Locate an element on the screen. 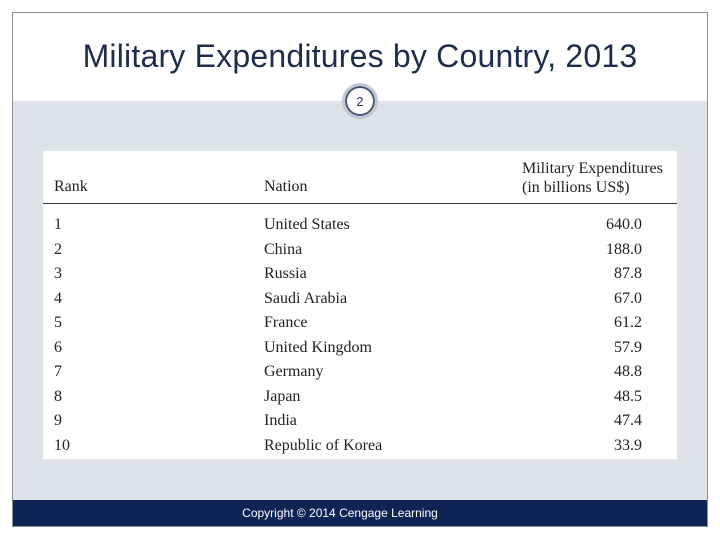 The height and width of the screenshot is (540, 720). header-expenditure: Military Expenditures (in billions US$) is located at coordinates (592, 178).